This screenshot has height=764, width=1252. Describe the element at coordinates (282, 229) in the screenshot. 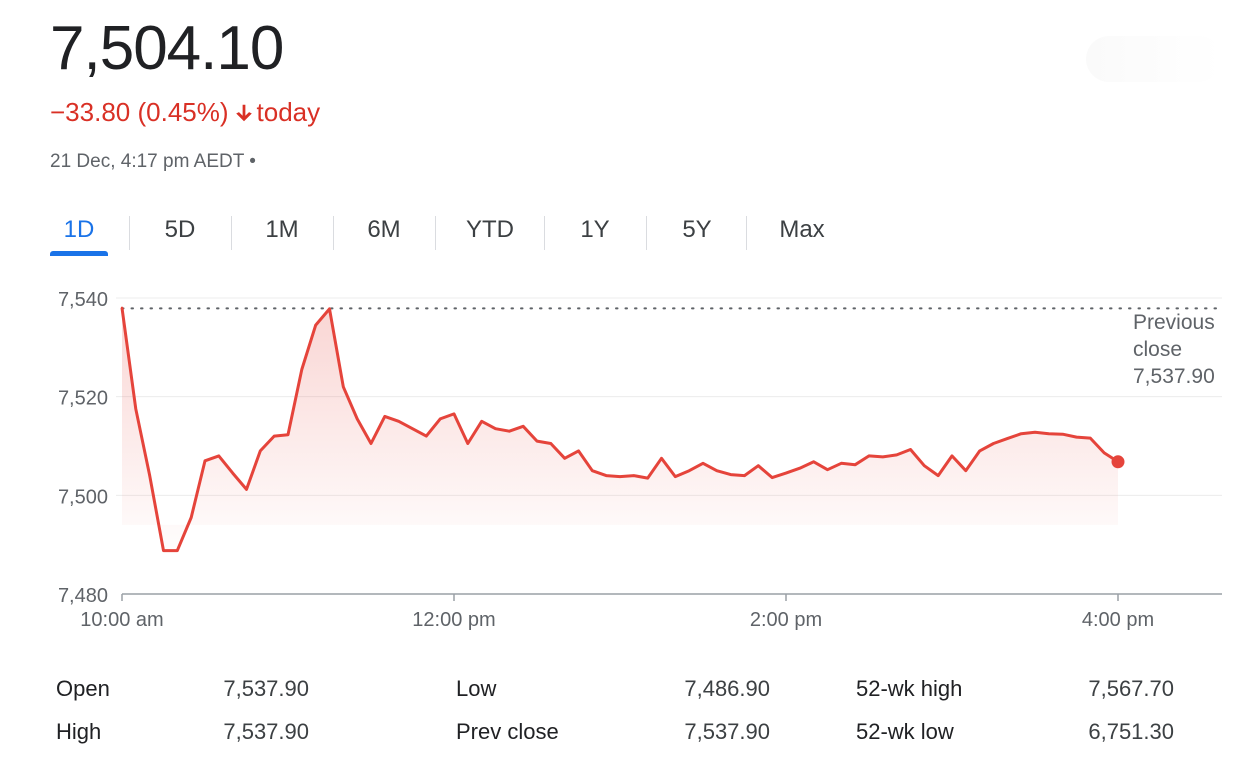

I see `tab-1m: 1M` at that location.